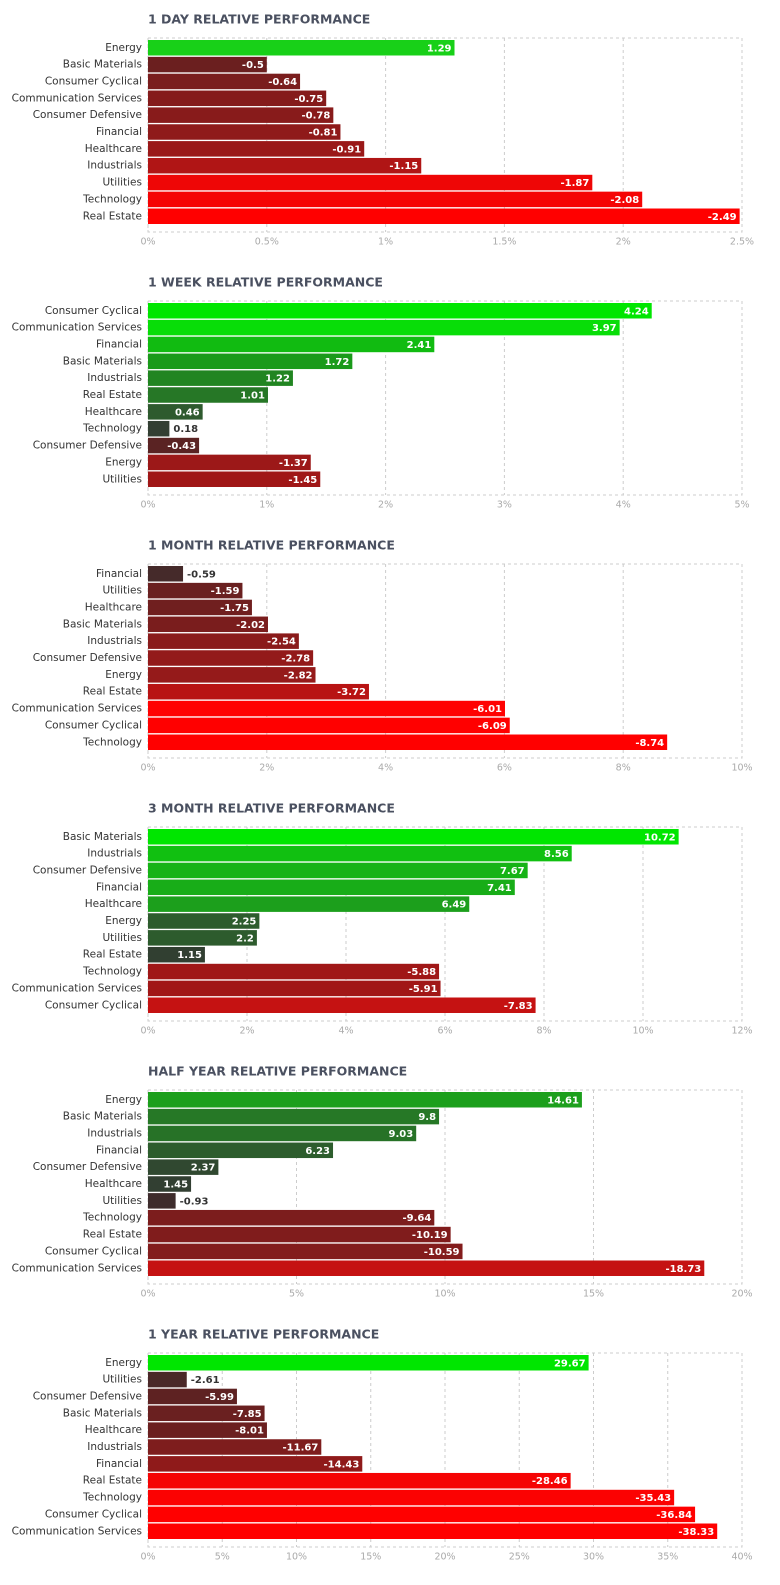  I want to click on value-label: -1.87, so click(574, 183).